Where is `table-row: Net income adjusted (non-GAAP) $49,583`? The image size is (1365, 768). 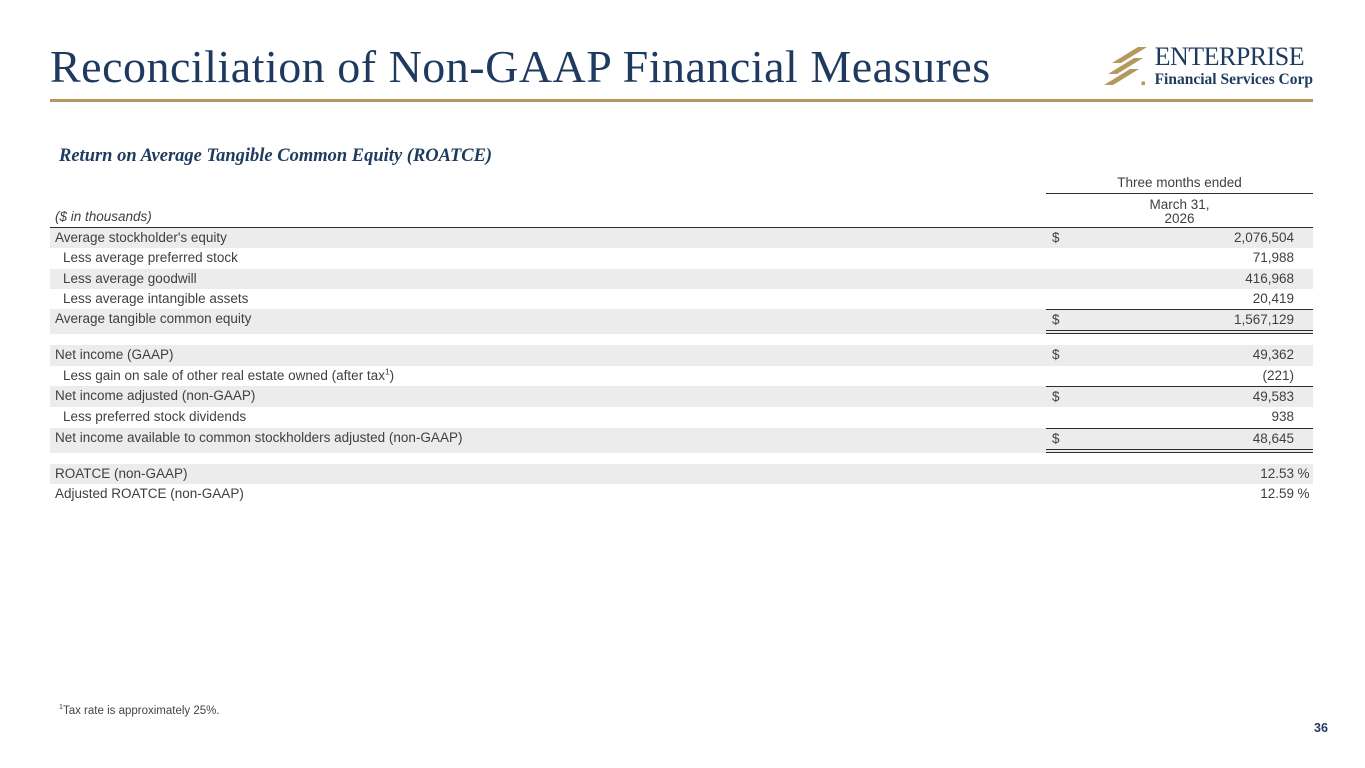 table-row: Net income adjusted (non-GAAP) $49,583 is located at coordinates (681, 397).